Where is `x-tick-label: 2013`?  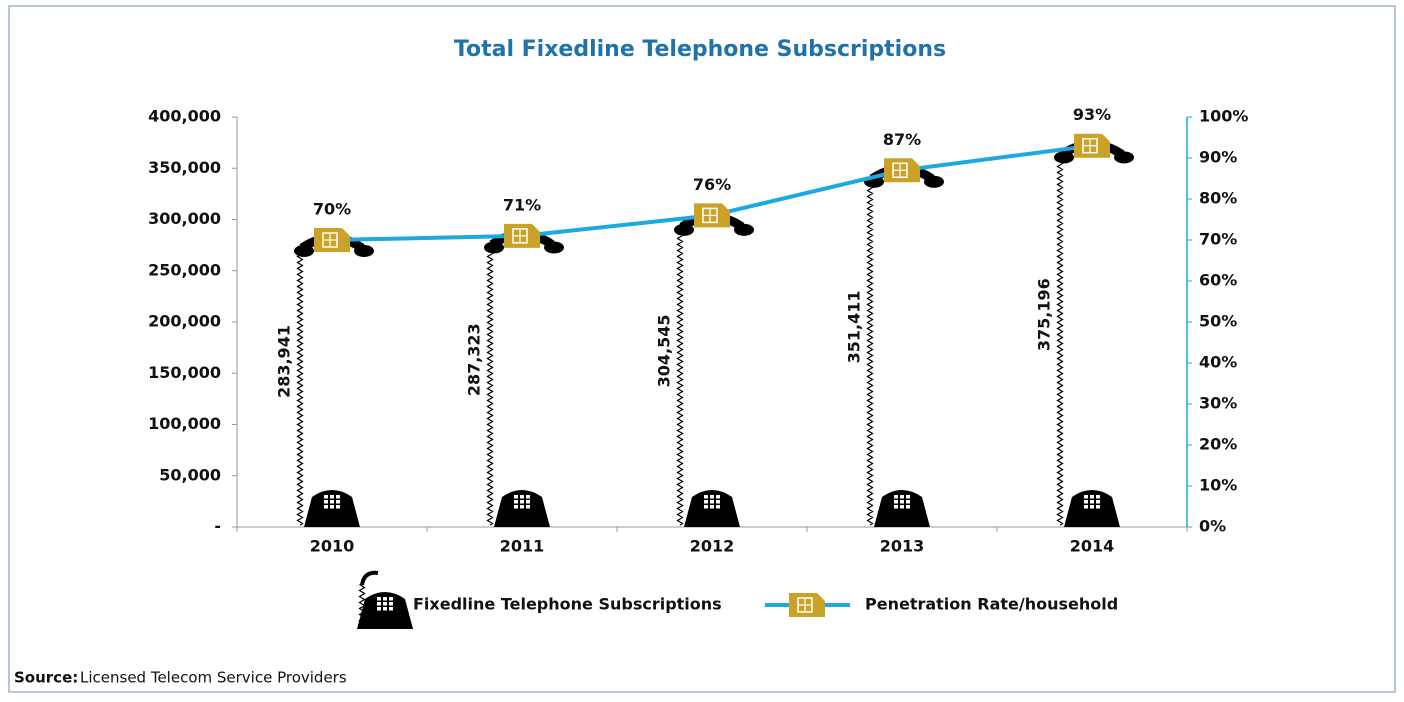 x-tick-label: 2013 is located at coordinates (902, 546).